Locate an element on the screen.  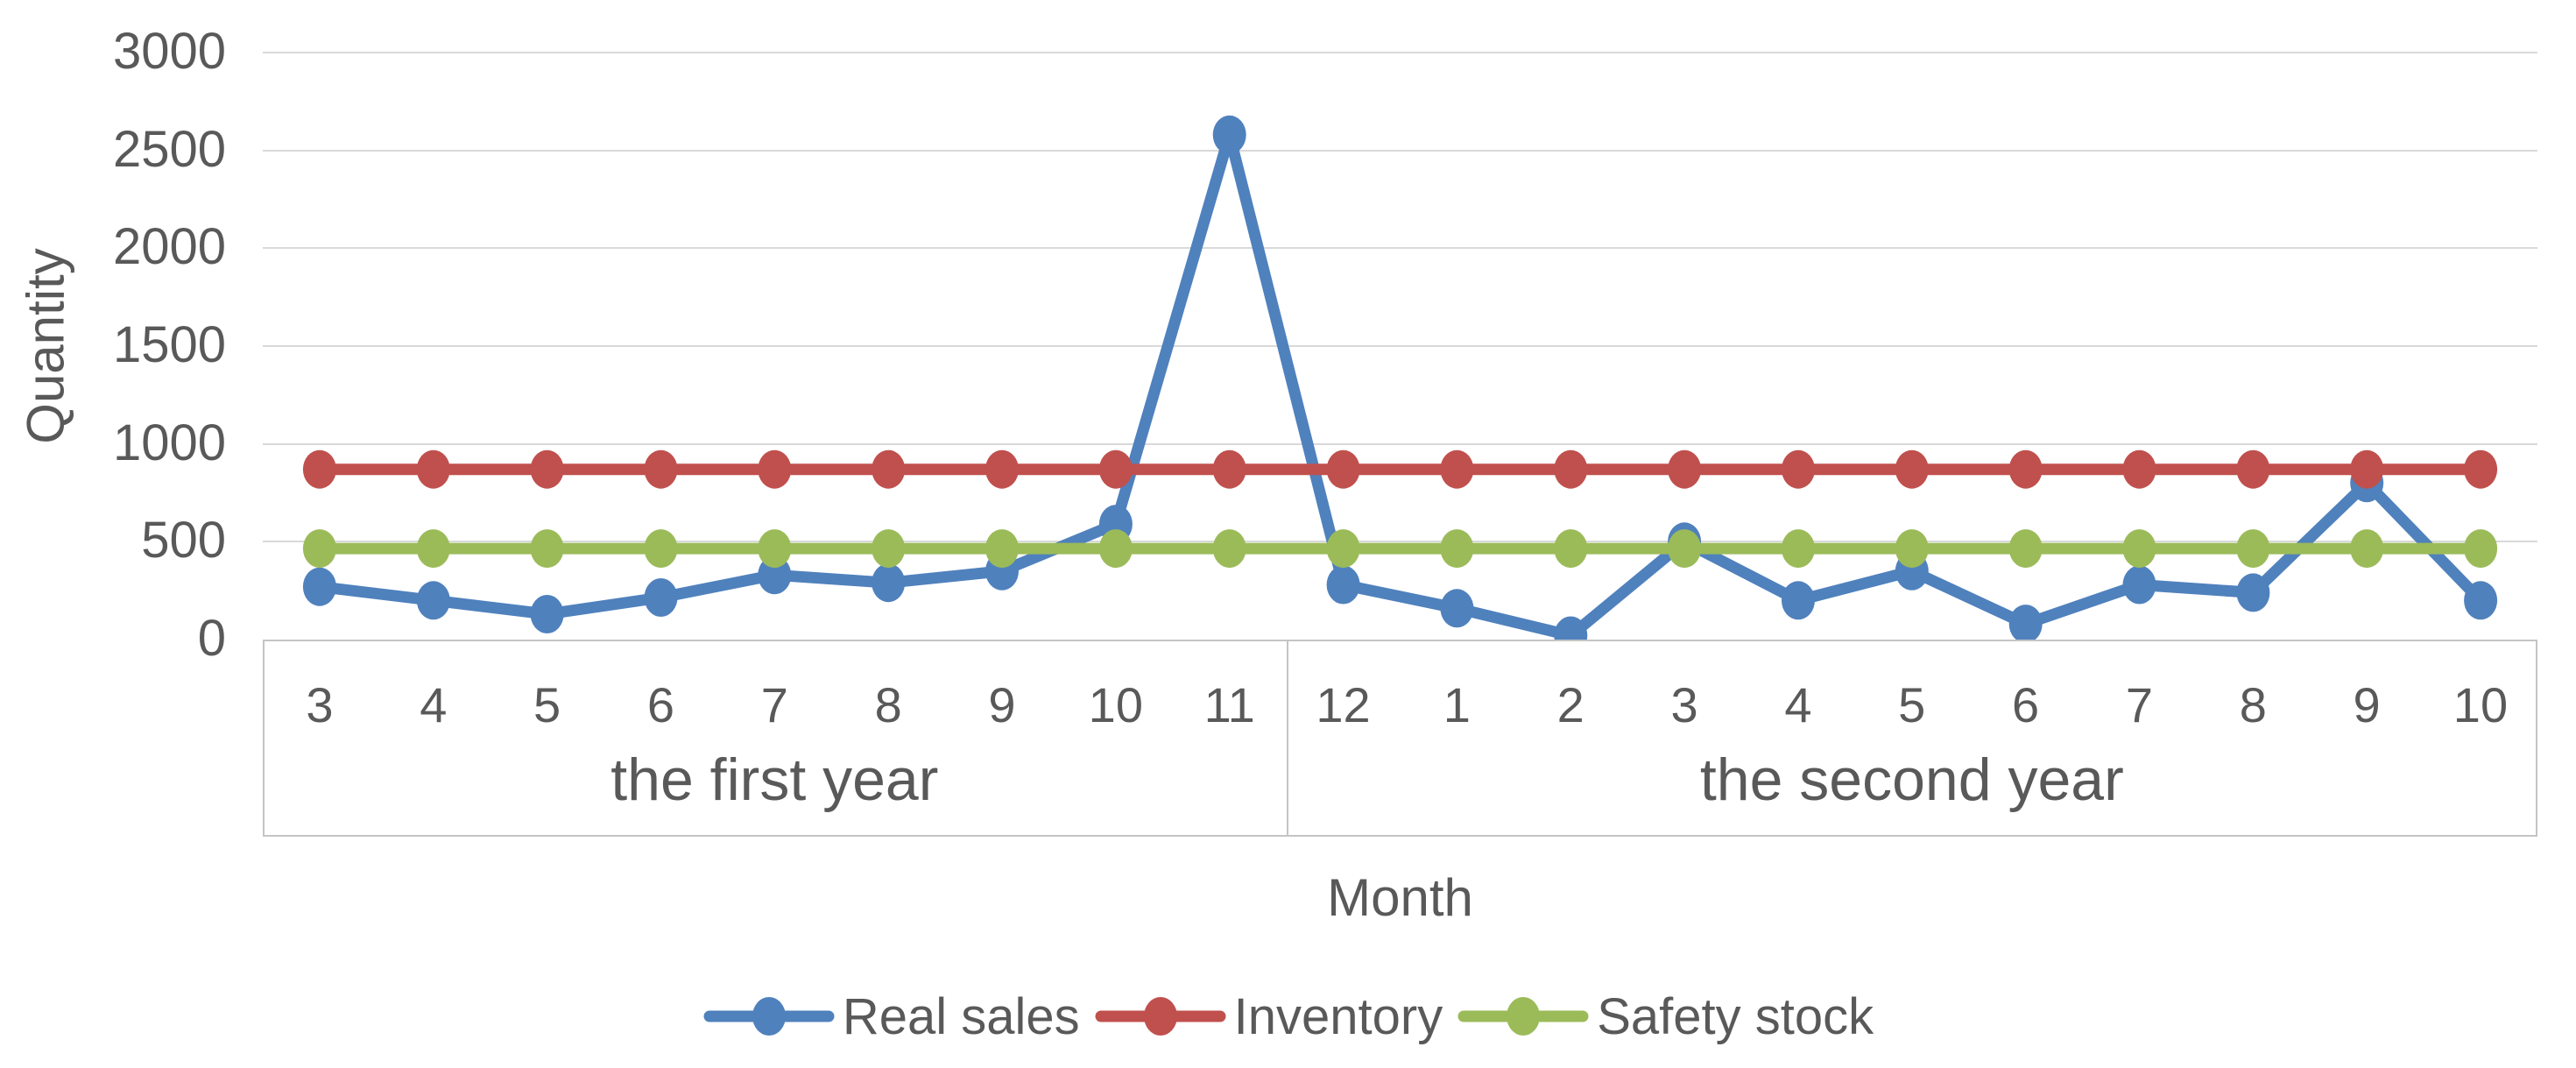
legend-label: Inventory is located at coordinates (1338, 1016).